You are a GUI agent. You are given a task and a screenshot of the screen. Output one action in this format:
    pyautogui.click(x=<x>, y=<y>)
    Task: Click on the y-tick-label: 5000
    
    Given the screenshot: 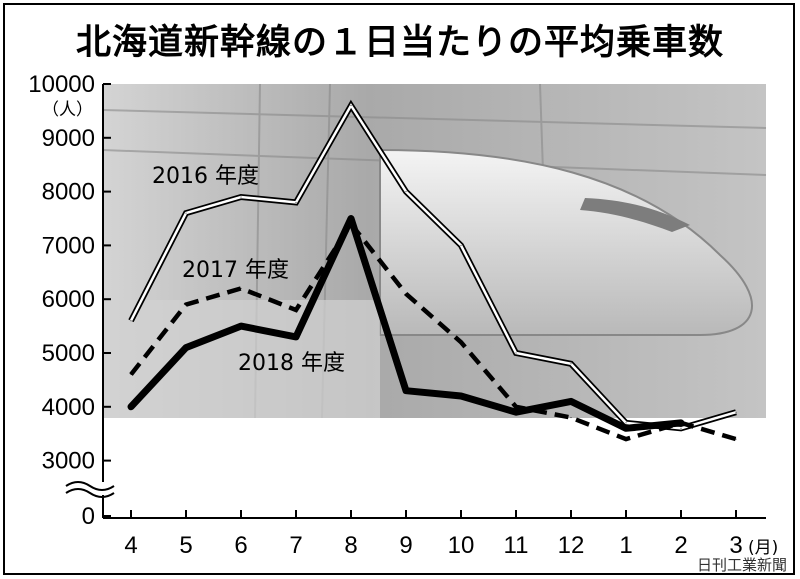 What is the action you would take?
    pyautogui.click(x=68, y=353)
    